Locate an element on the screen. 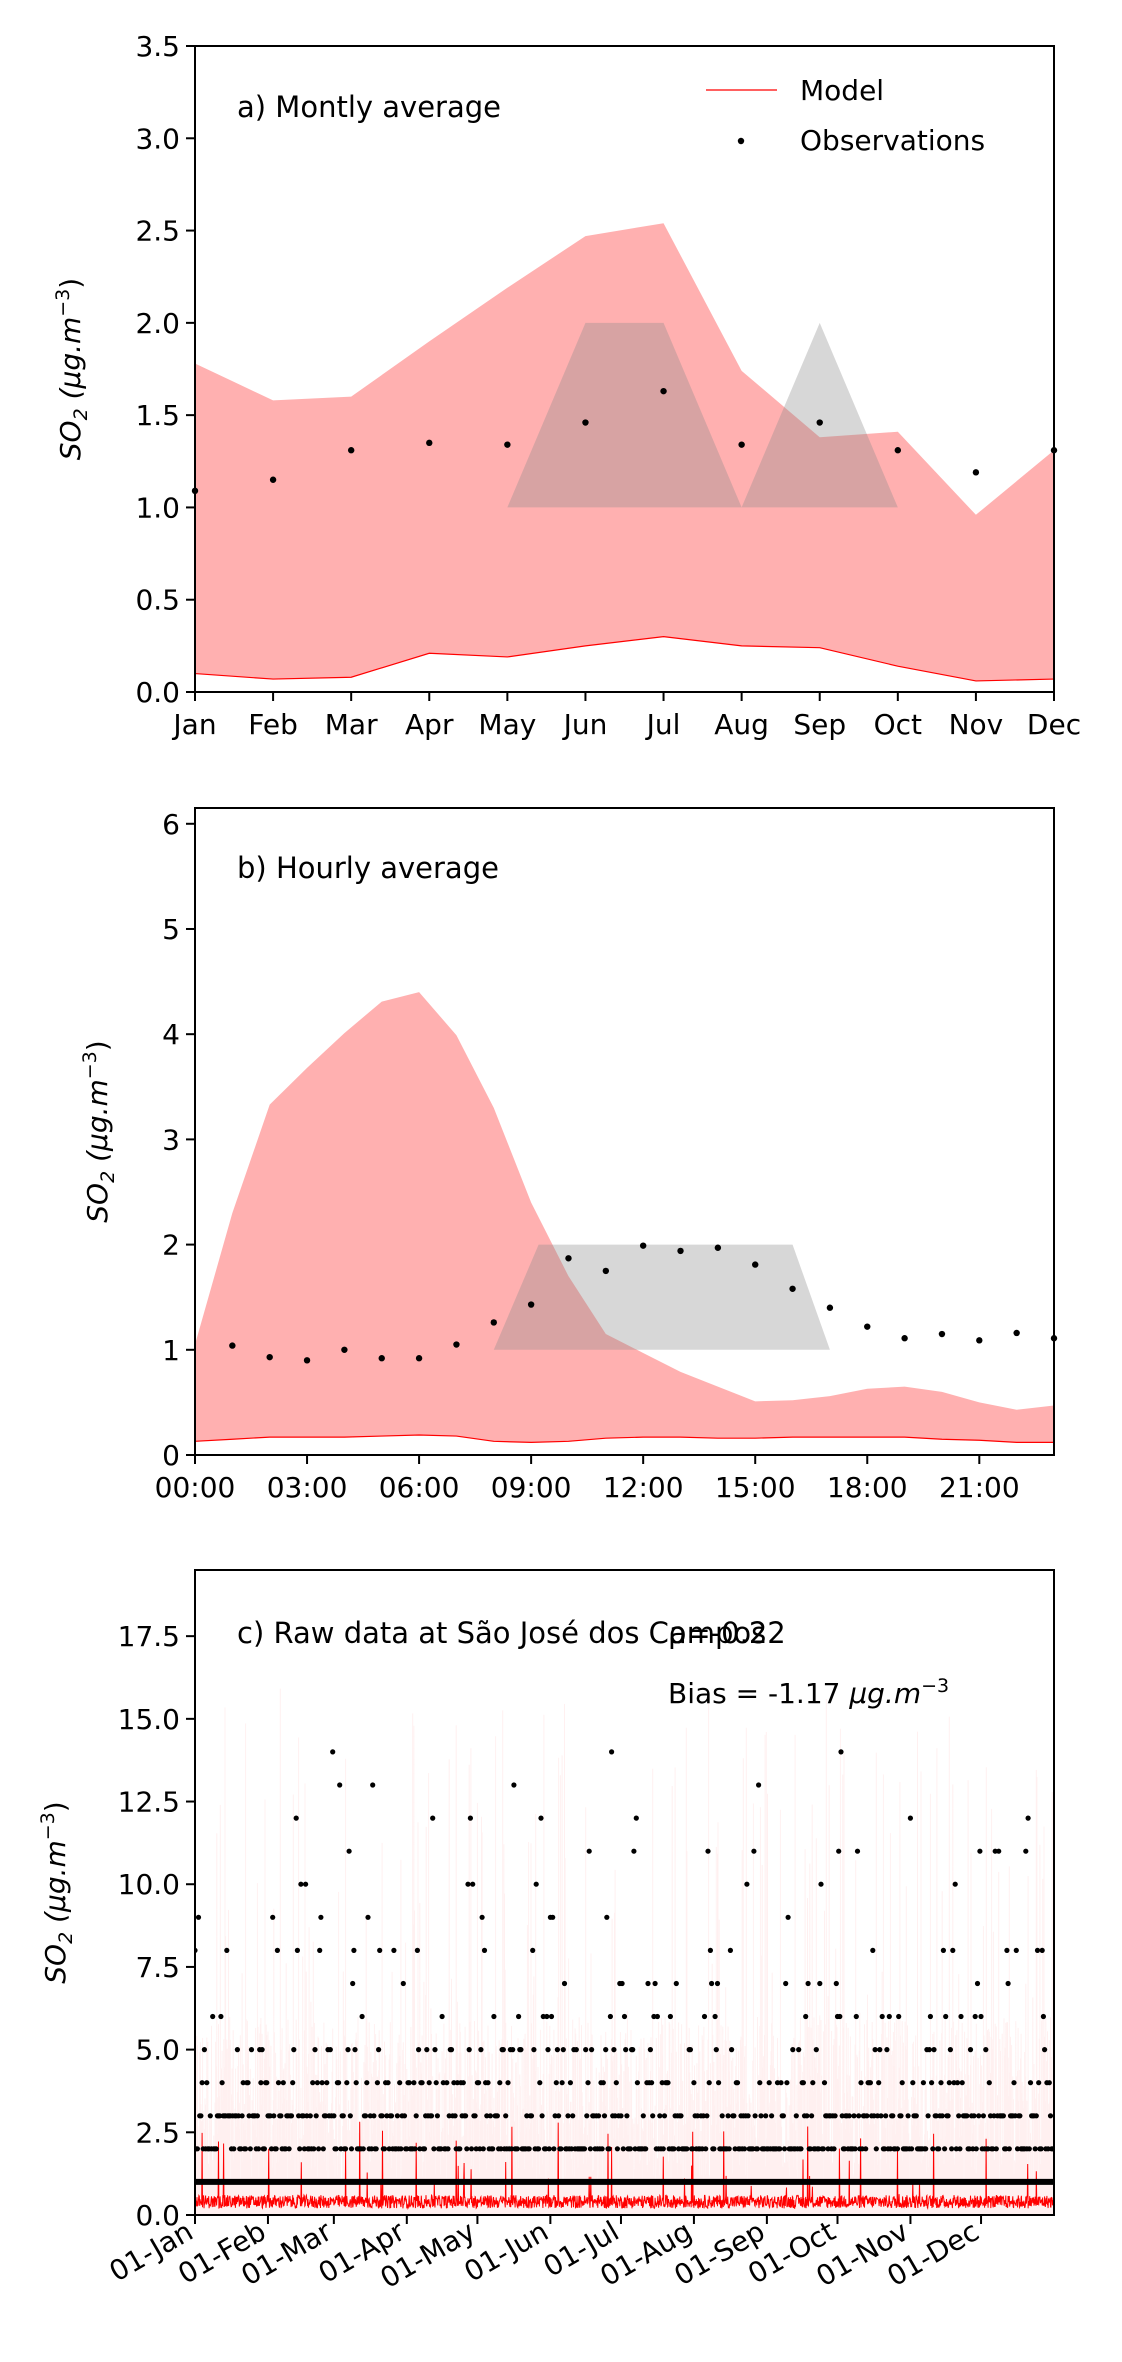 Image resolution: width=1122 pixels, height=2362 pixels. x-tick-label: 18:00 is located at coordinates (867, 1487).